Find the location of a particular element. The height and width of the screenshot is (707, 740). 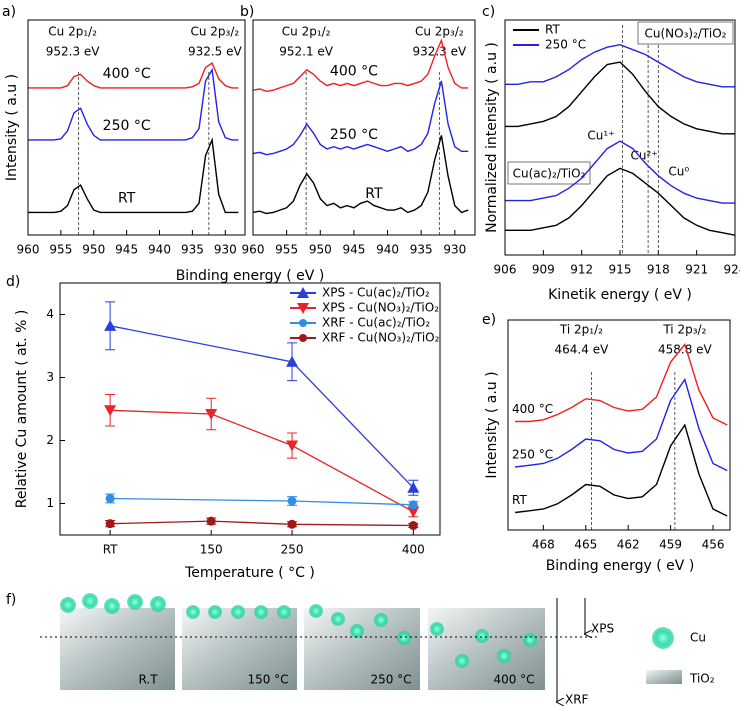

x-tick-label: RT is located at coordinates (110, 550).